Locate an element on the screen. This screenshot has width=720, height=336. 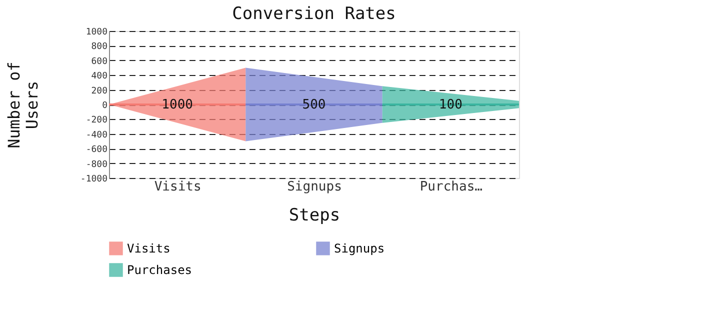
legend-label: Visits is located at coordinates (148, 248).